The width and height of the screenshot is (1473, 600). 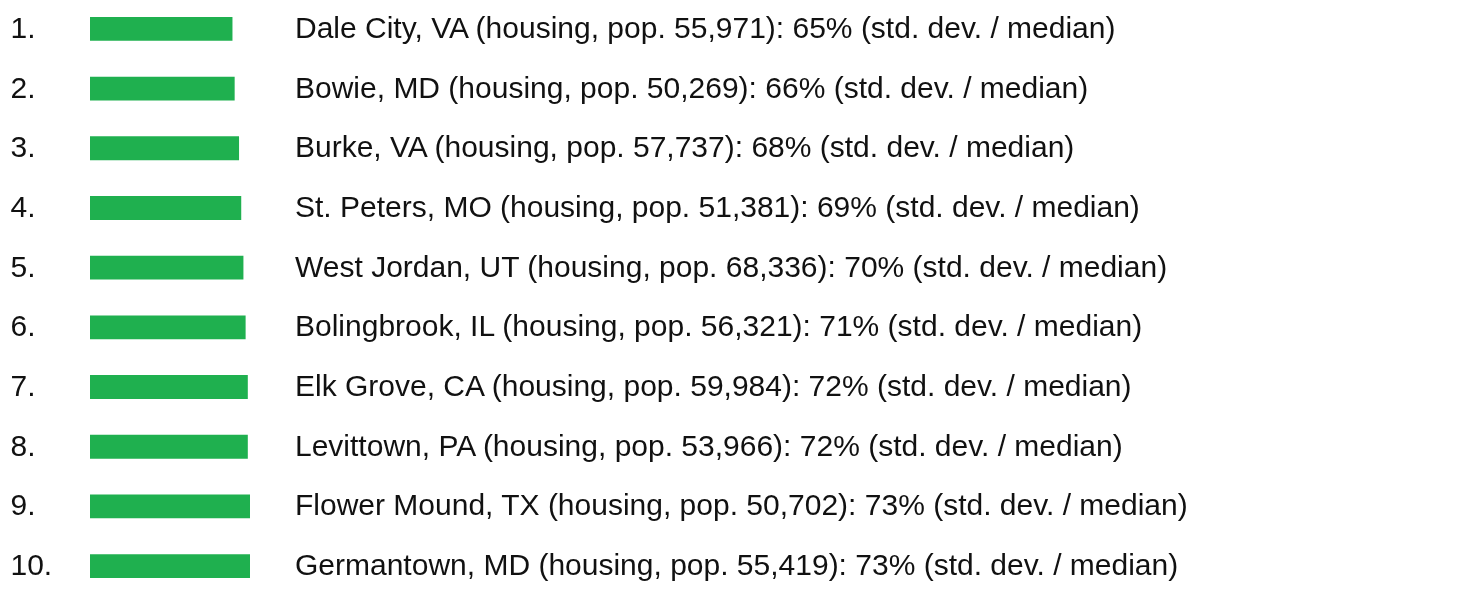 What do you see at coordinates (23, 326) in the screenshot?
I see `y-tick-label: 6.` at bounding box center [23, 326].